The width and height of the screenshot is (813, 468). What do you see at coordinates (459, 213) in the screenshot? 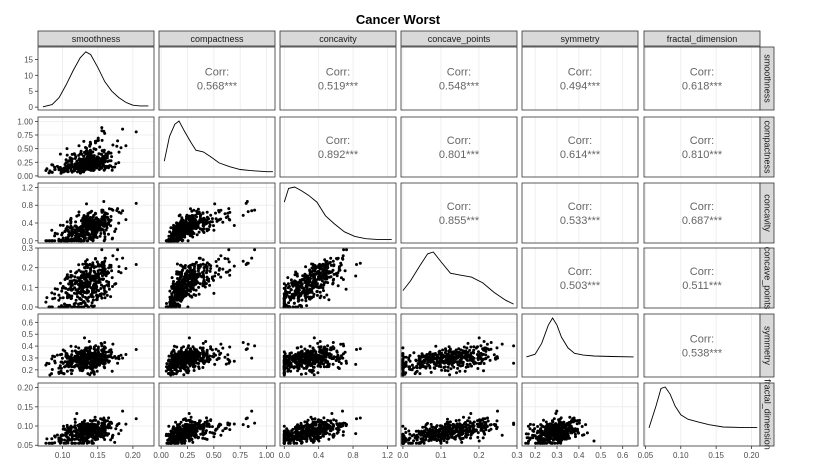
I see `panel-concavity-concave_points: Corr:0.855***` at bounding box center [459, 213].